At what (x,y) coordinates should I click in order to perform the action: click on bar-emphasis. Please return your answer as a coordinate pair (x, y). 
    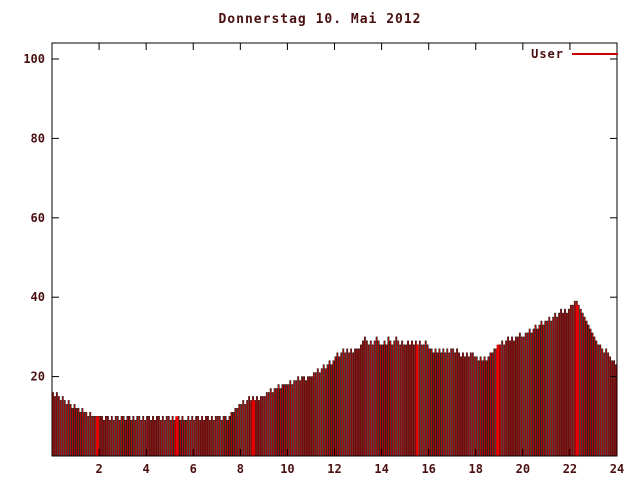
    Looking at the image, I should click on (177, 436).